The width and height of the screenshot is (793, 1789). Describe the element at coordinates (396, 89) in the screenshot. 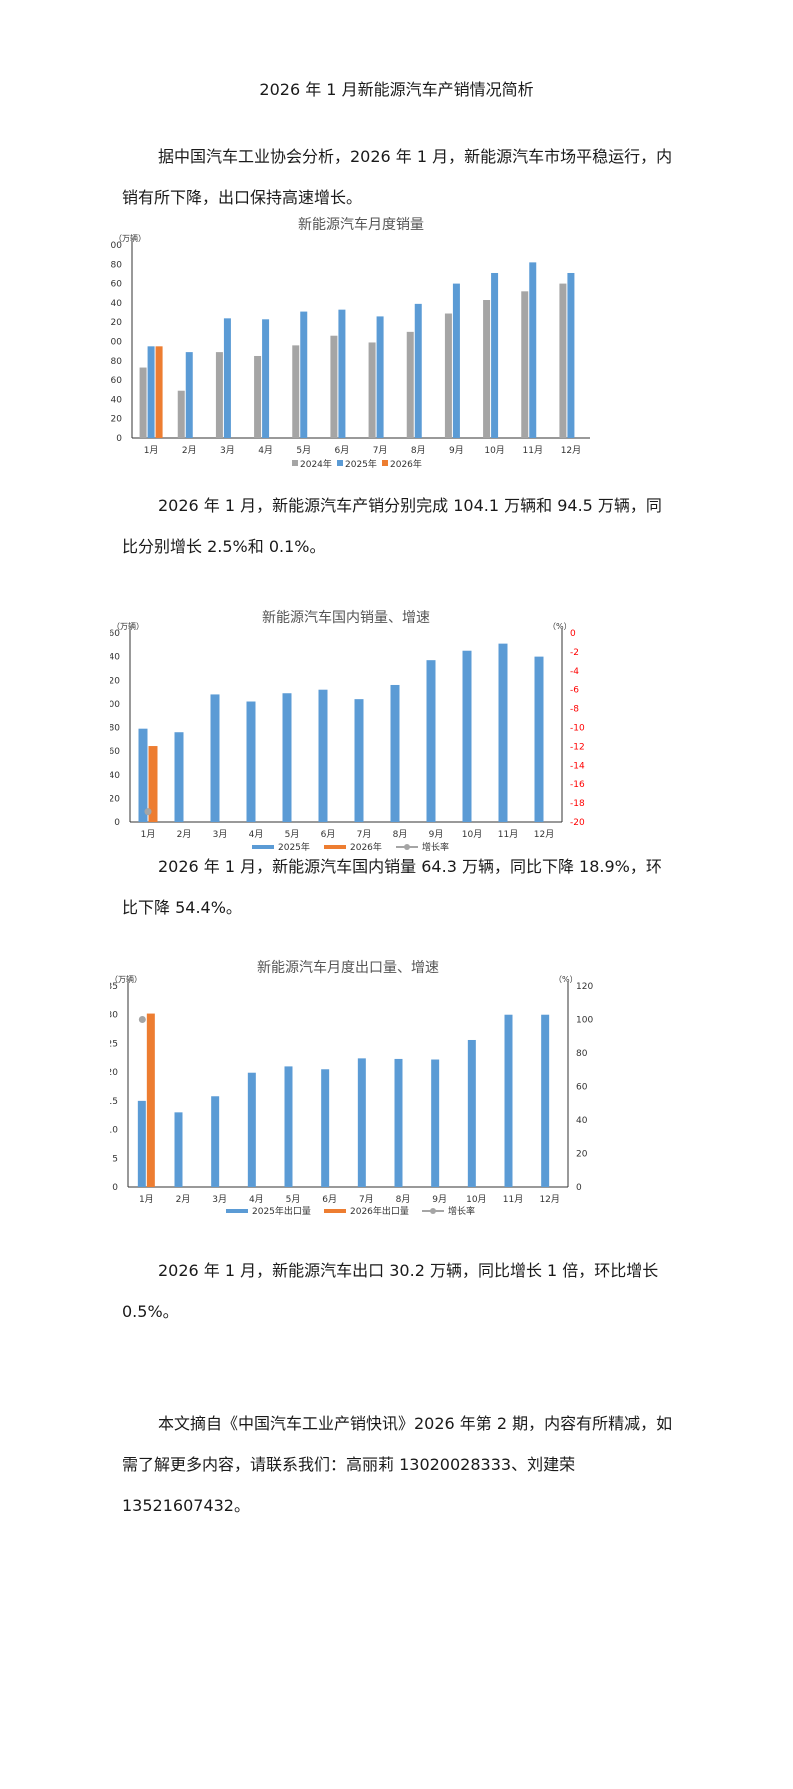

I see `article-title: 2026 年 1 月新能源汽车产销情况简析` at that location.